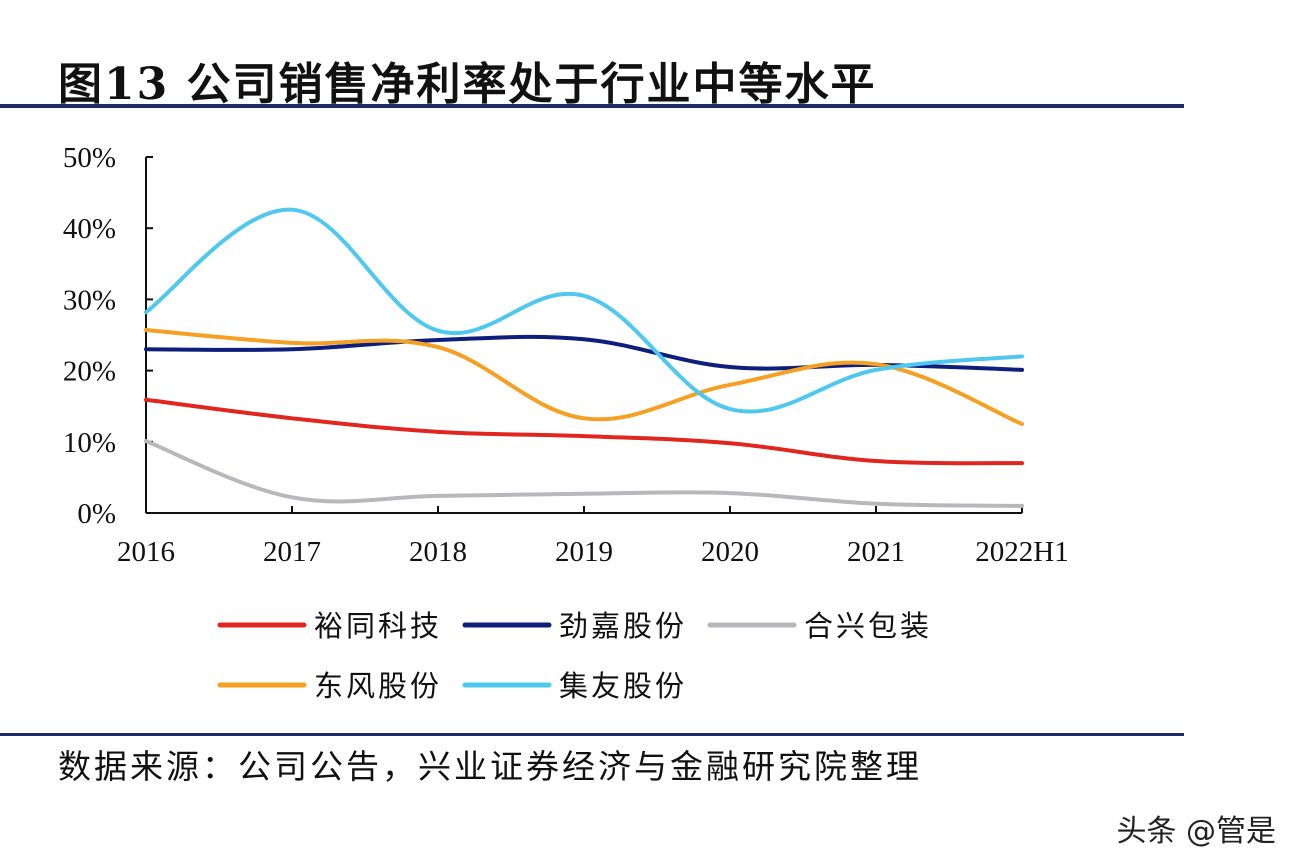 This screenshot has width=1300, height=868. What do you see at coordinates (146, 552) in the screenshot?
I see `x-tick-label: 2016` at bounding box center [146, 552].